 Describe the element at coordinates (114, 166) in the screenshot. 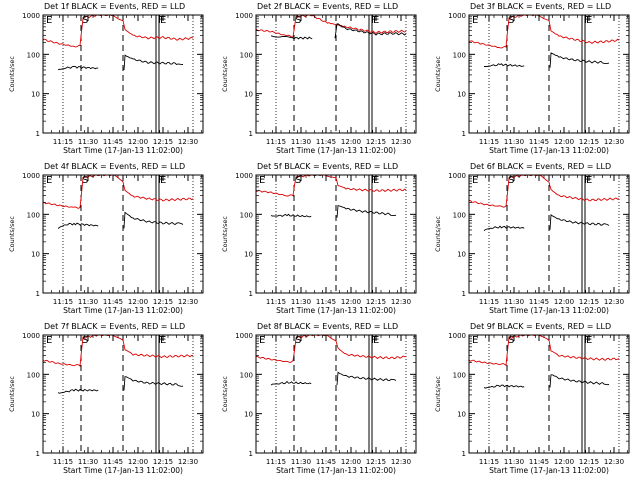

I see `chart-title: Det 4f BLACK = Events, RED = LLD` at that location.